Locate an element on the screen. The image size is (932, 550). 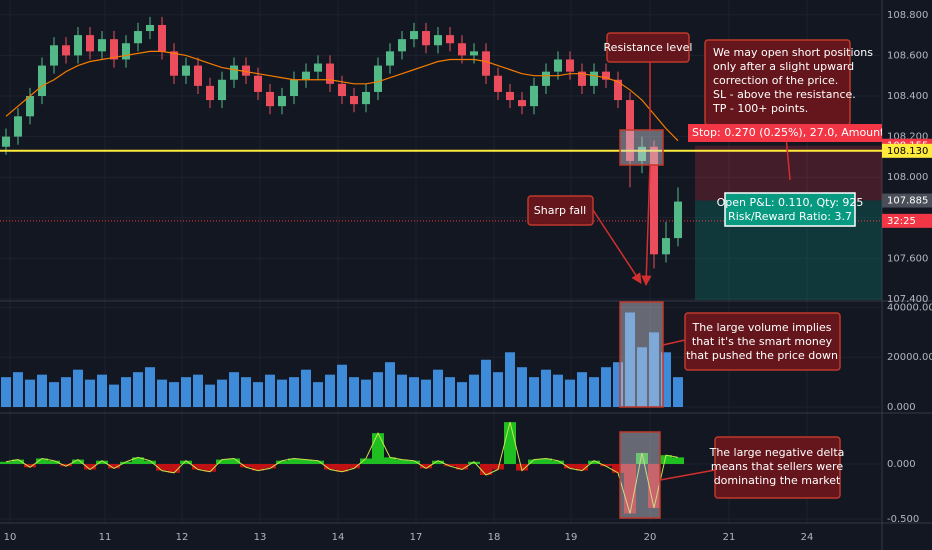
annotation-text: The large negative delta is located at coordinates (777, 452).